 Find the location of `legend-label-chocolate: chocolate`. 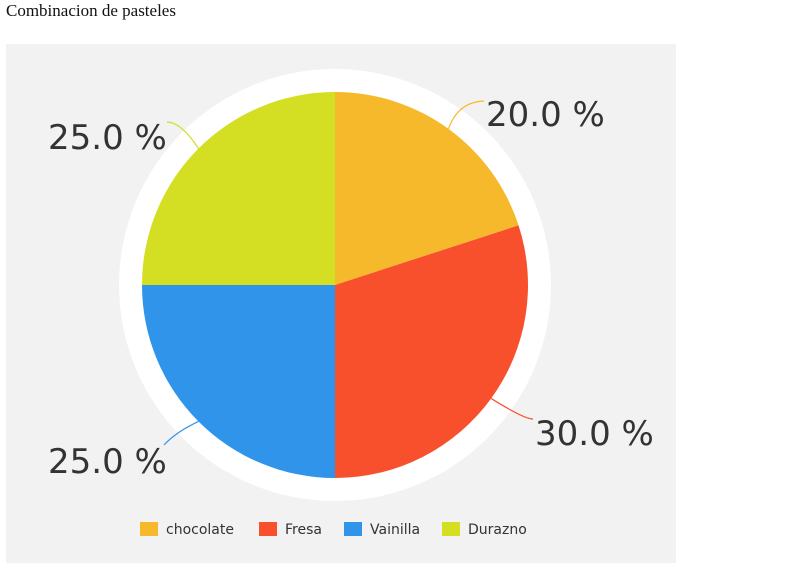

legend-label-chocolate: chocolate is located at coordinates (200, 530).